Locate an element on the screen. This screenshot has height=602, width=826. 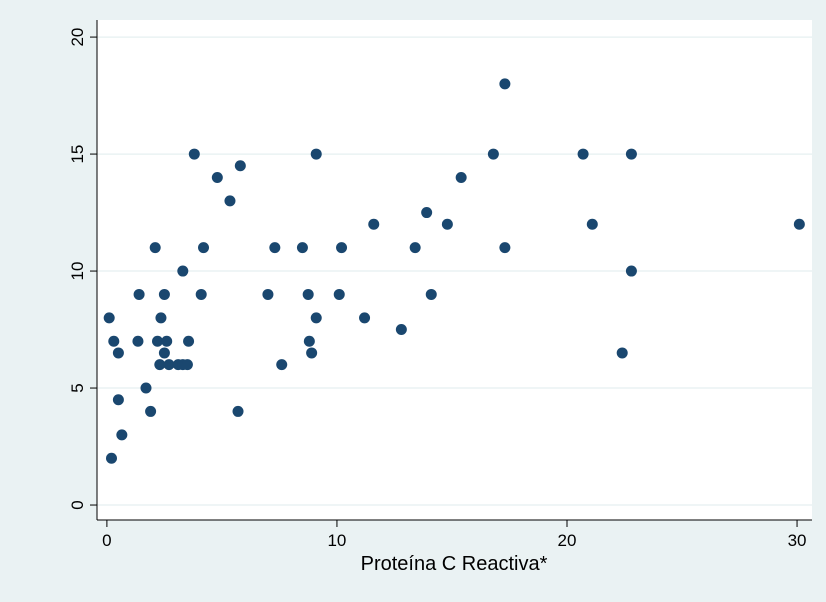
x-tick-label: 20 is located at coordinates (567, 540).